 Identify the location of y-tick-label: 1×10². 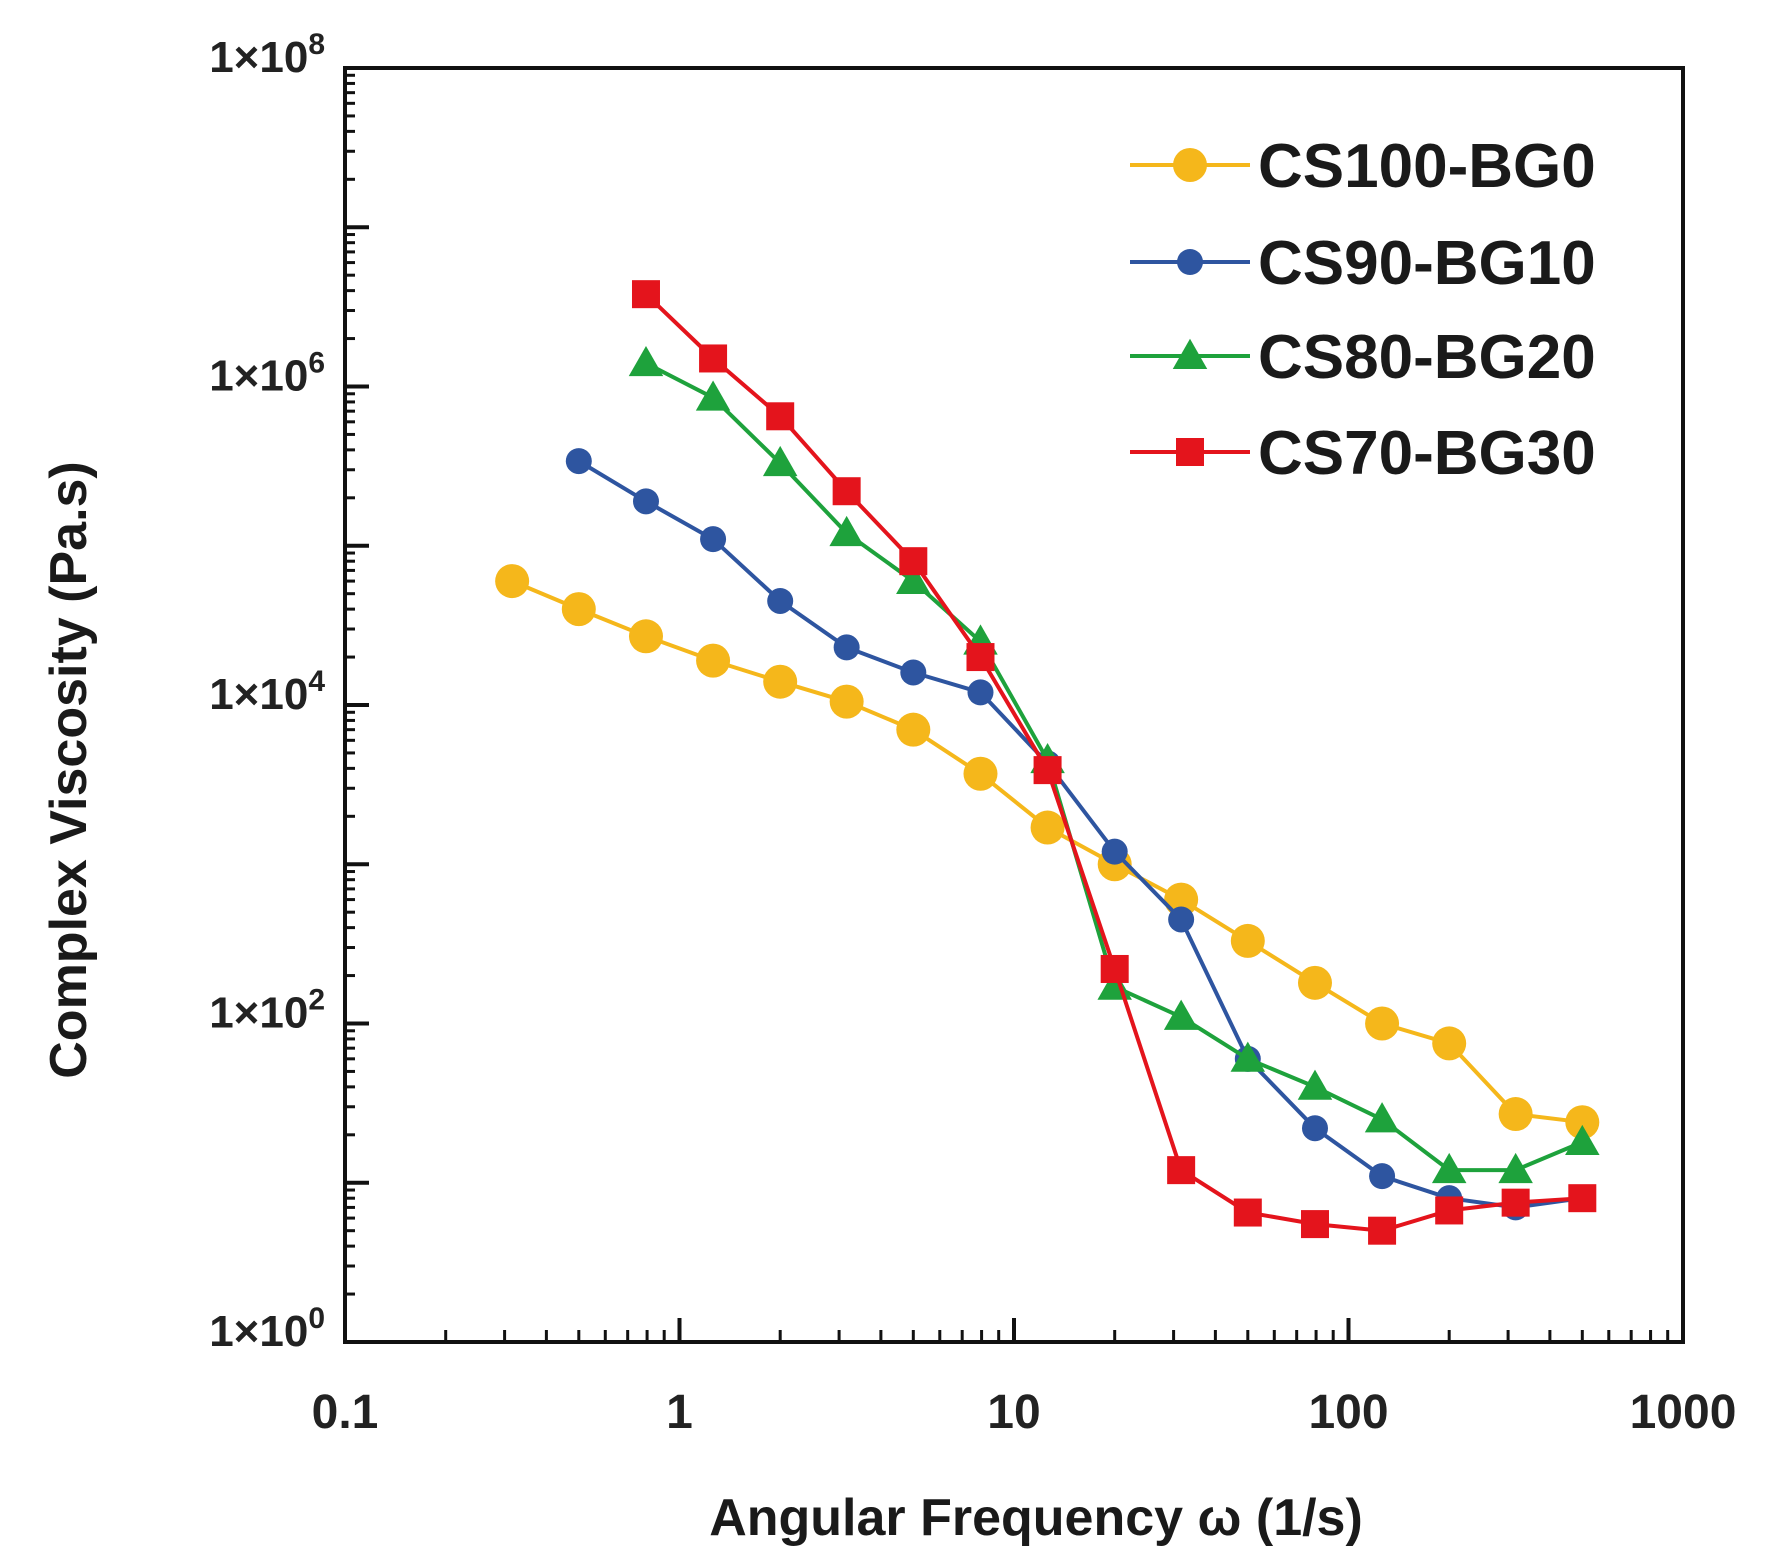
(267, 1011).